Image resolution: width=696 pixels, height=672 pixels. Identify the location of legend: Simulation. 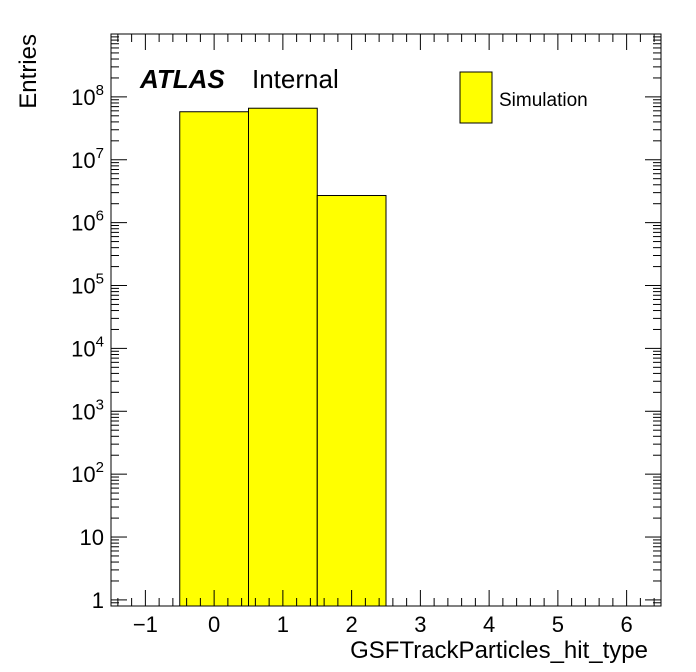
(523, 97).